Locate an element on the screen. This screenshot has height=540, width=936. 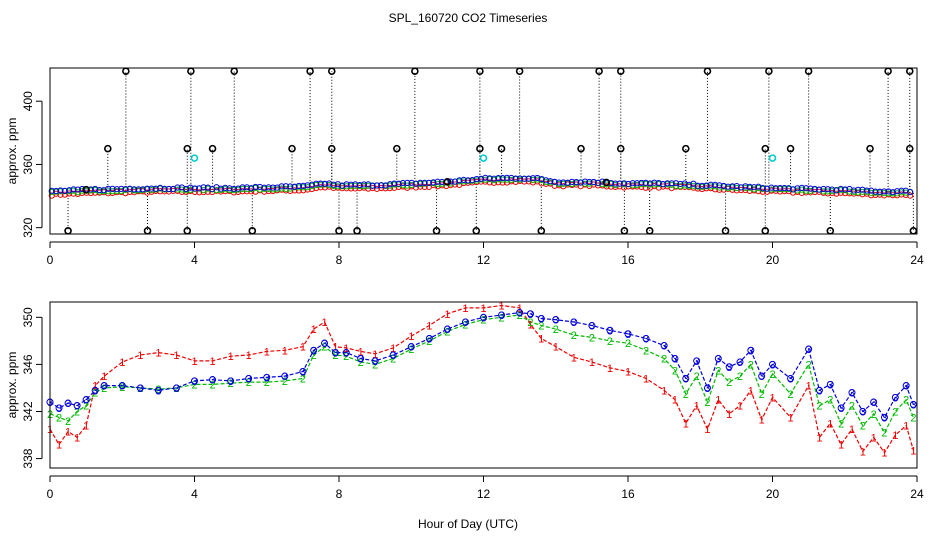
panel-bottom-x-tick-label: 8 is located at coordinates (339, 494).